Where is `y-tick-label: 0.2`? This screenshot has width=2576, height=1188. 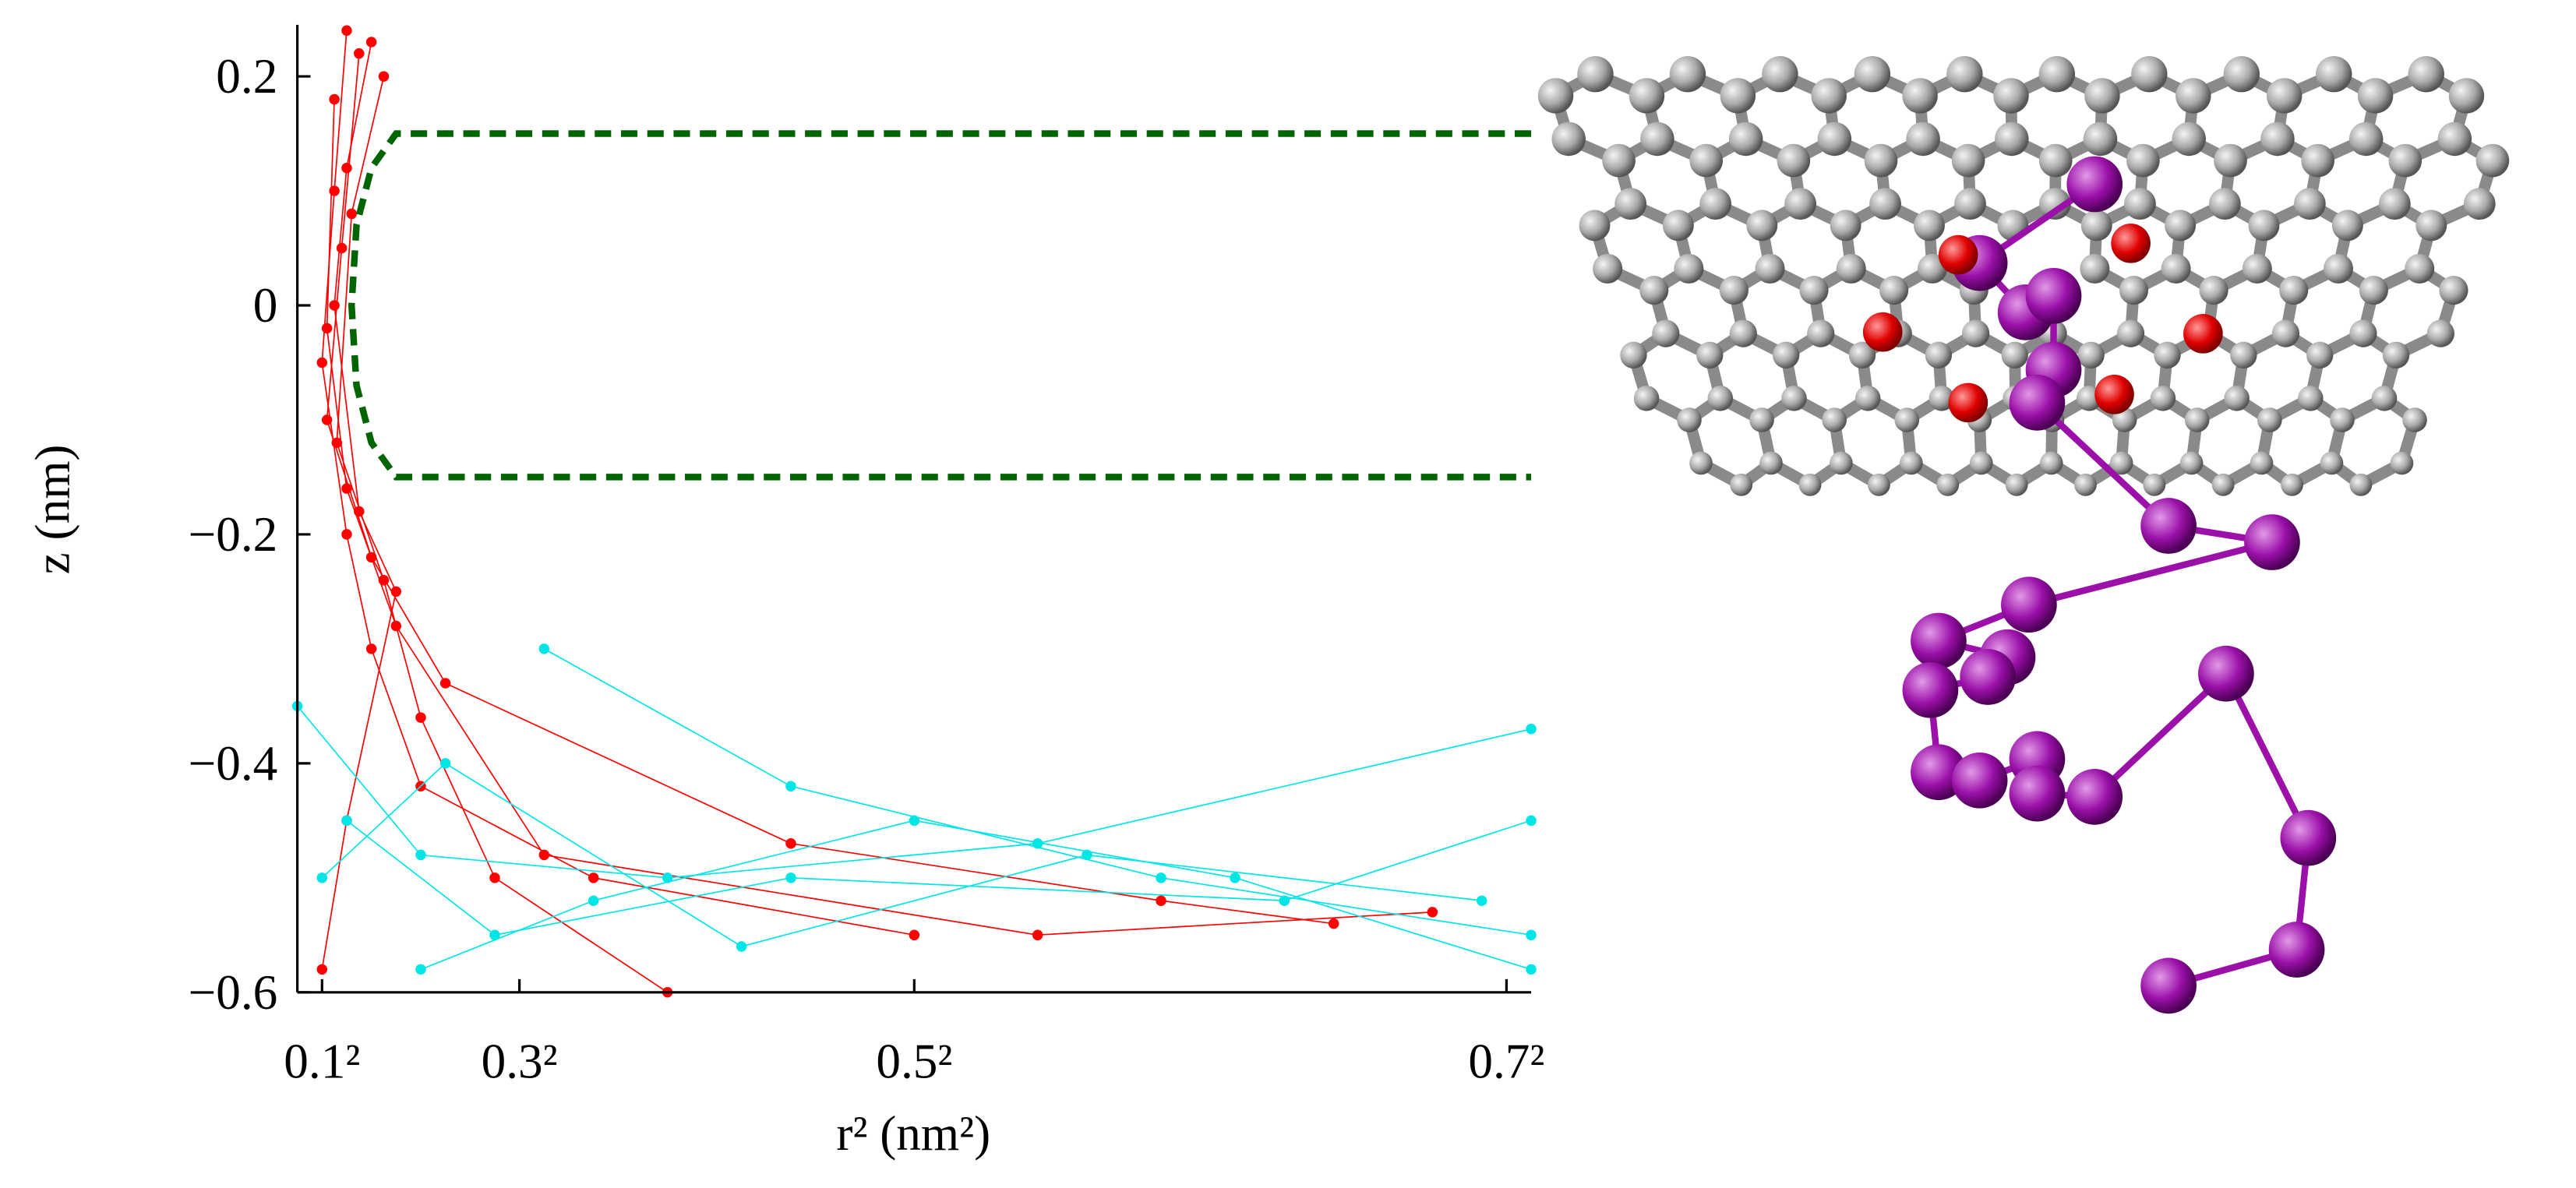 y-tick-label: 0.2 is located at coordinates (246, 76).